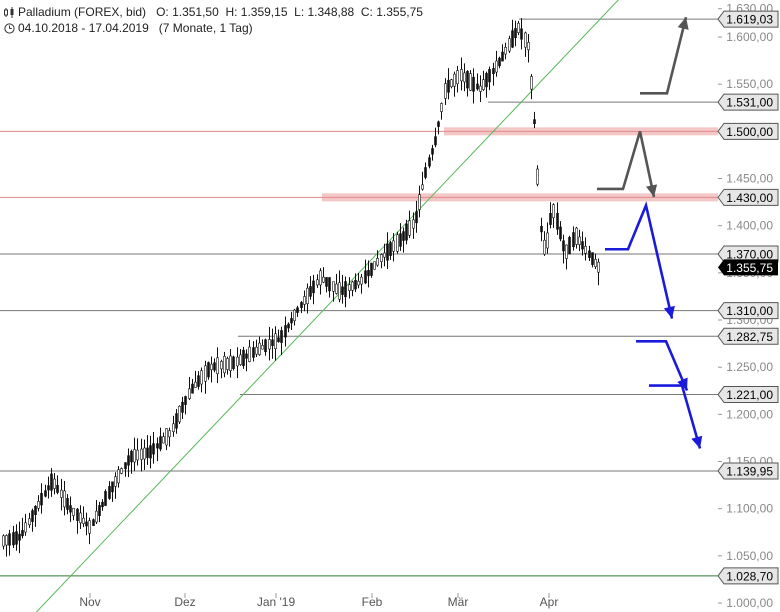 The height and width of the screenshot is (612, 780). I want to click on scenario-arrow-gray-down, so click(626, 164).